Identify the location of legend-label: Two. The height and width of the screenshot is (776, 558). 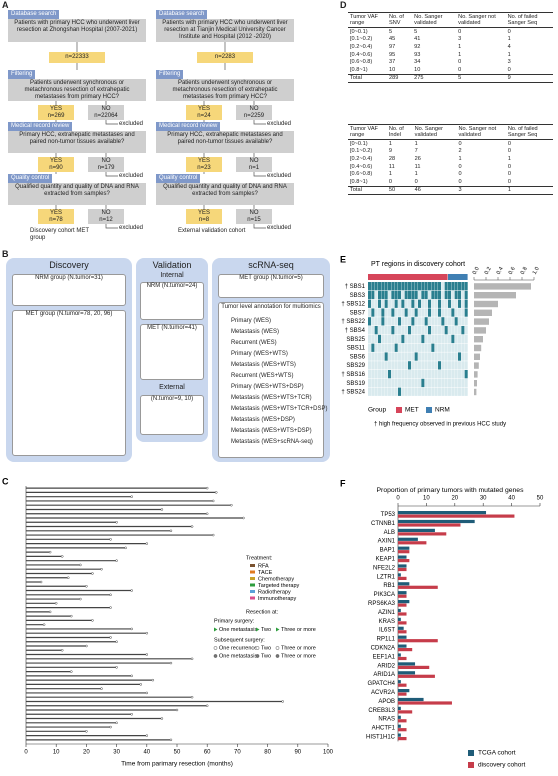
(266, 656).